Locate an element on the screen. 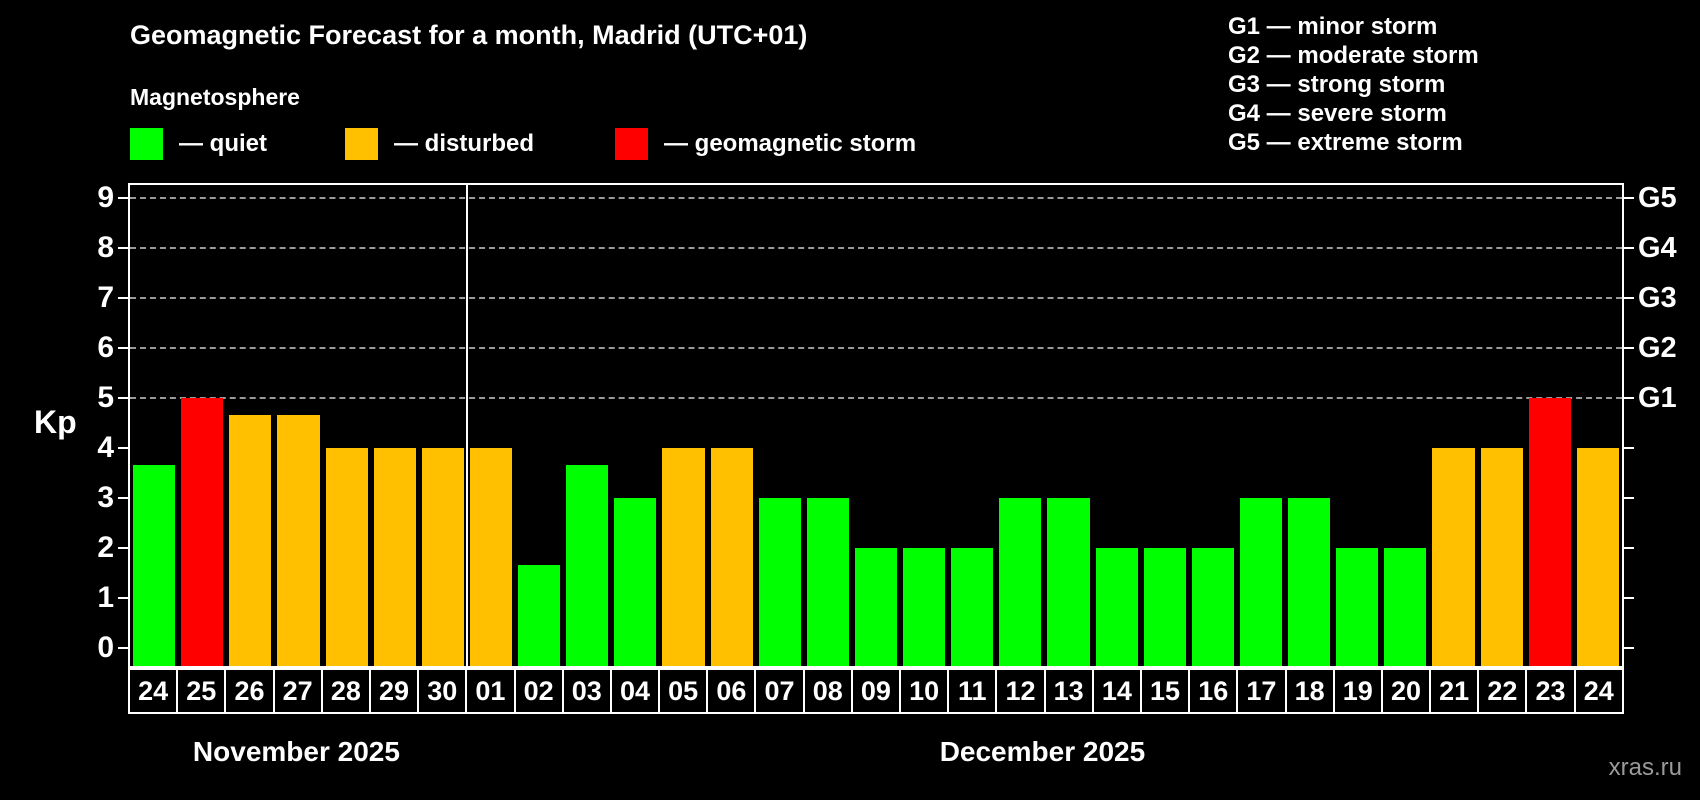 This screenshot has width=1700, height=800. legend-item-disturbed: — disturbed is located at coordinates (439, 144).